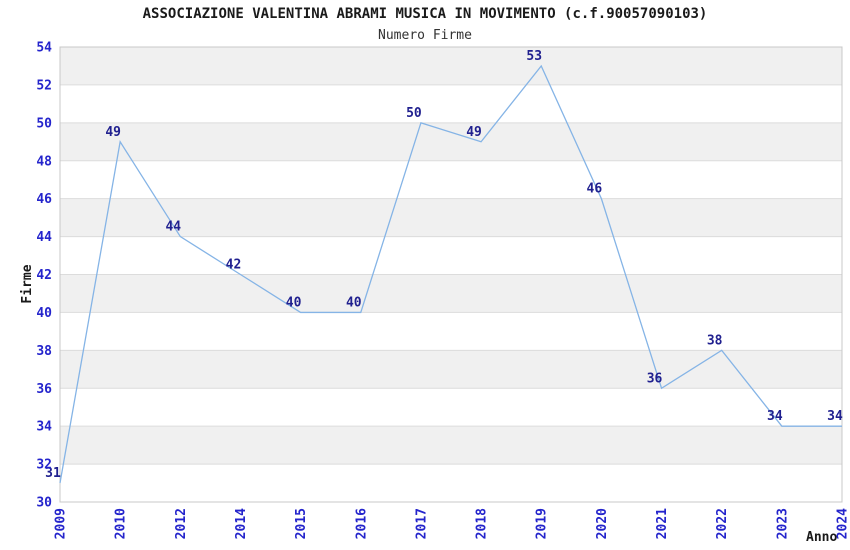 This screenshot has width=850, height=550. What do you see at coordinates (602, 523) in the screenshot?
I see `x-tick-label: 2020` at bounding box center [602, 523].